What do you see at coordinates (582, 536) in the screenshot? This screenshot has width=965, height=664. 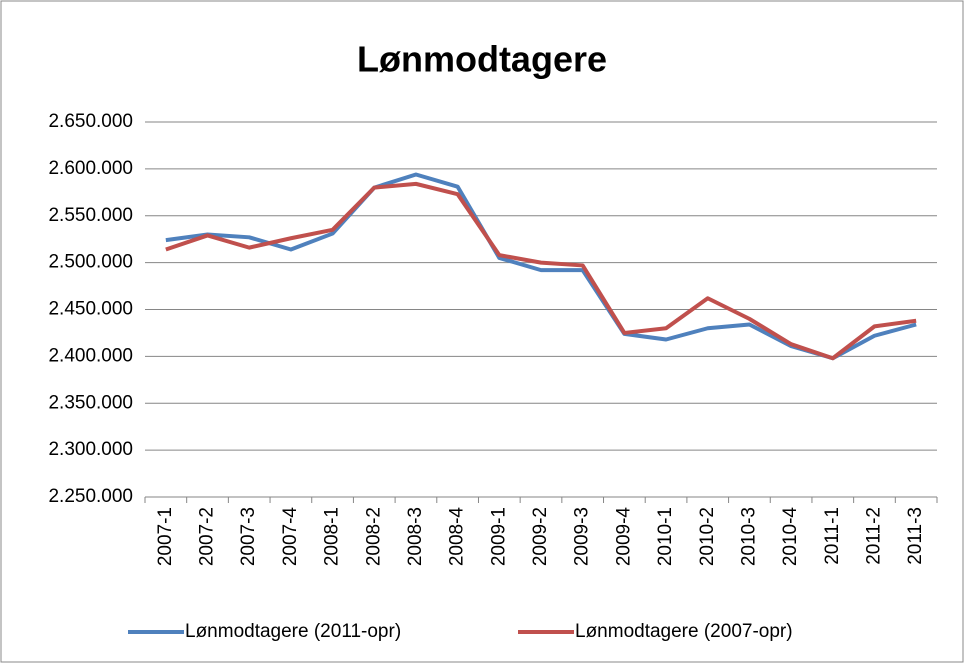 I see `x-tick-label: 2009-3` at bounding box center [582, 536].